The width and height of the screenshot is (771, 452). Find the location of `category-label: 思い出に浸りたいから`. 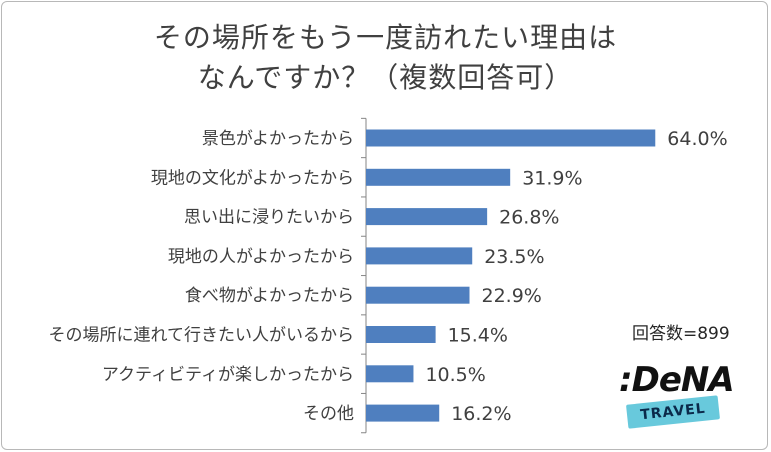

category-label: 思い出に浸りたいから is located at coordinates (269, 218).